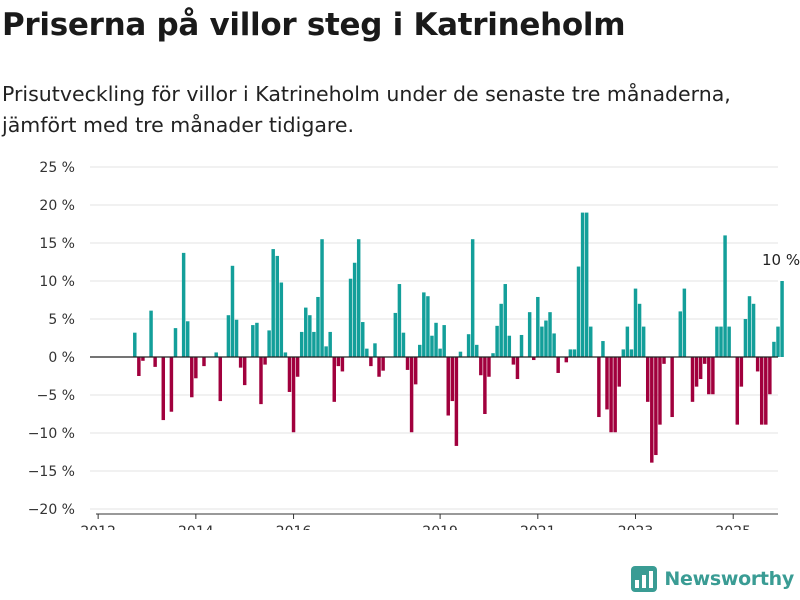 Image resolution: width=800 pixels, height=600 pixels. I want to click on x-tick-label: 2021, so click(538, 527).